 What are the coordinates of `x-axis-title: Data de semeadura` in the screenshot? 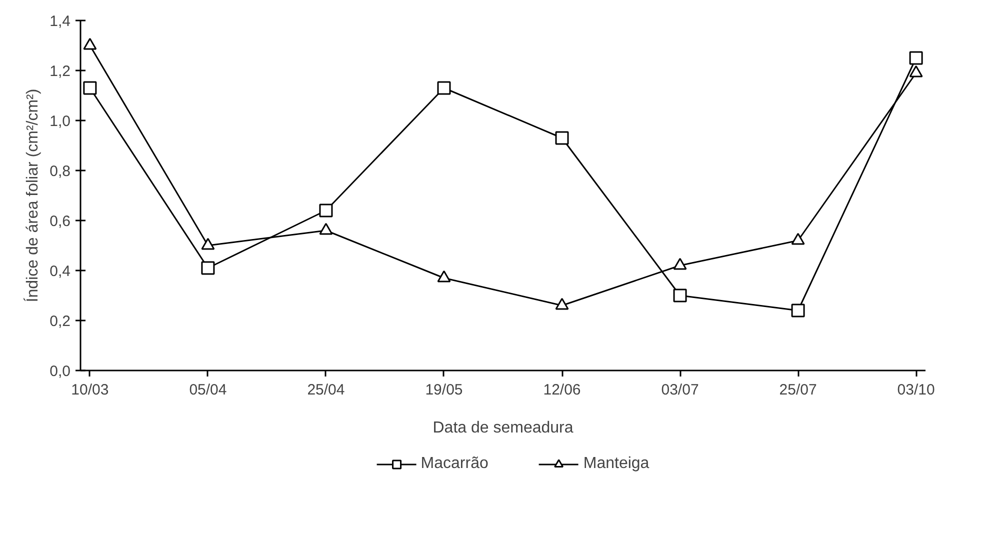 It's located at (503, 428).